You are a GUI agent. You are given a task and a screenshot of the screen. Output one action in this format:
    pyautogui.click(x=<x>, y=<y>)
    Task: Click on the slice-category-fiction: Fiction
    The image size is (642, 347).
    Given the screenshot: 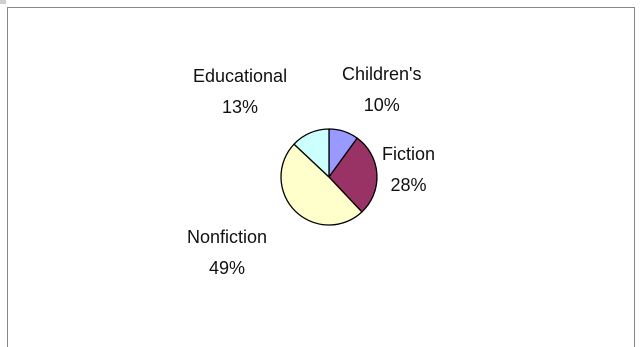 What is the action you would take?
    pyautogui.click(x=409, y=154)
    